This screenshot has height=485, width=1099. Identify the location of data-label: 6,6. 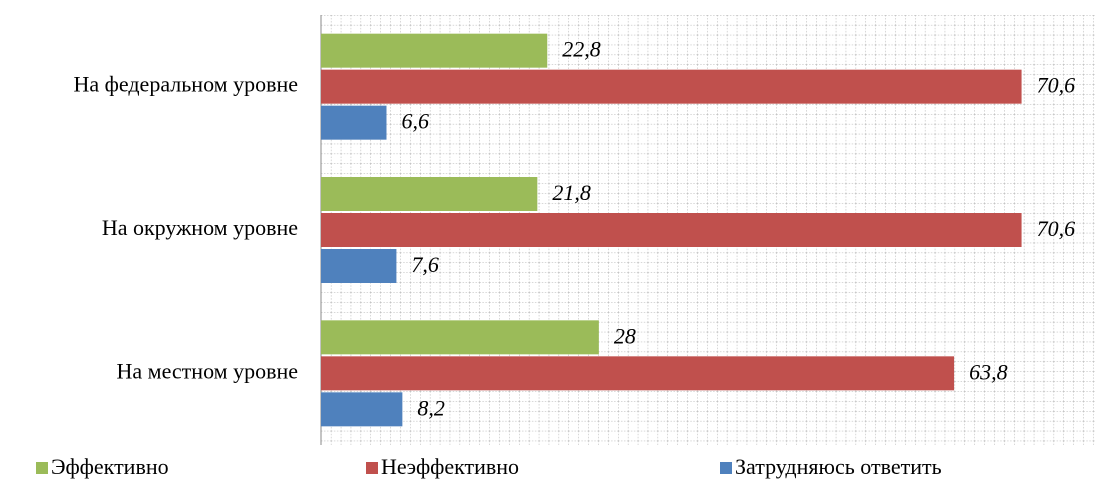
(415, 121).